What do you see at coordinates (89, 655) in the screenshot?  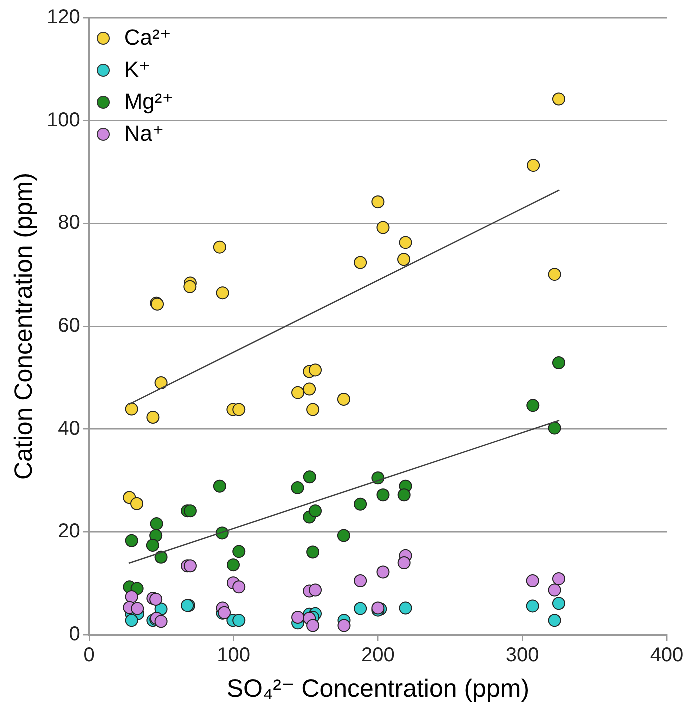 I see `x-tick-label: 0` at bounding box center [89, 655].